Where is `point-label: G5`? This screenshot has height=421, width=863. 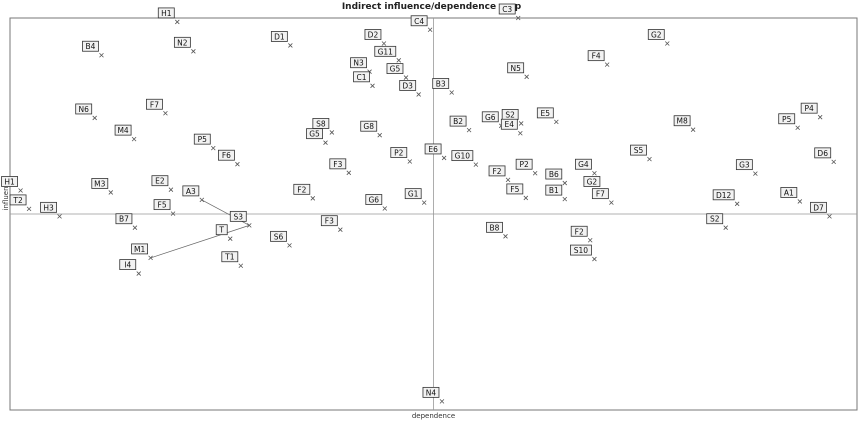
point-label: G5 is located at coordinates (395, 69).